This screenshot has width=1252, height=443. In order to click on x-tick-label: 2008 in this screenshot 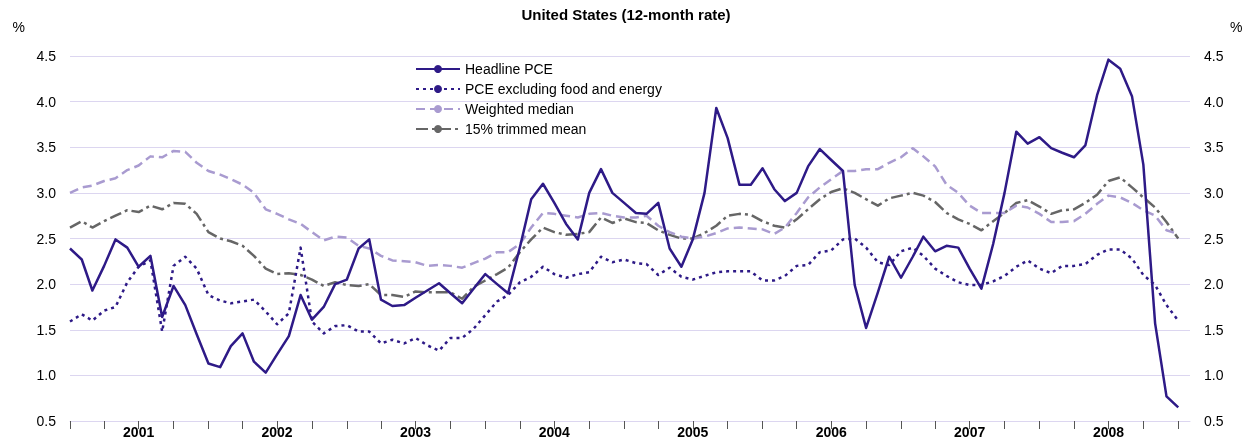, I will do `click(1108, 432)`.